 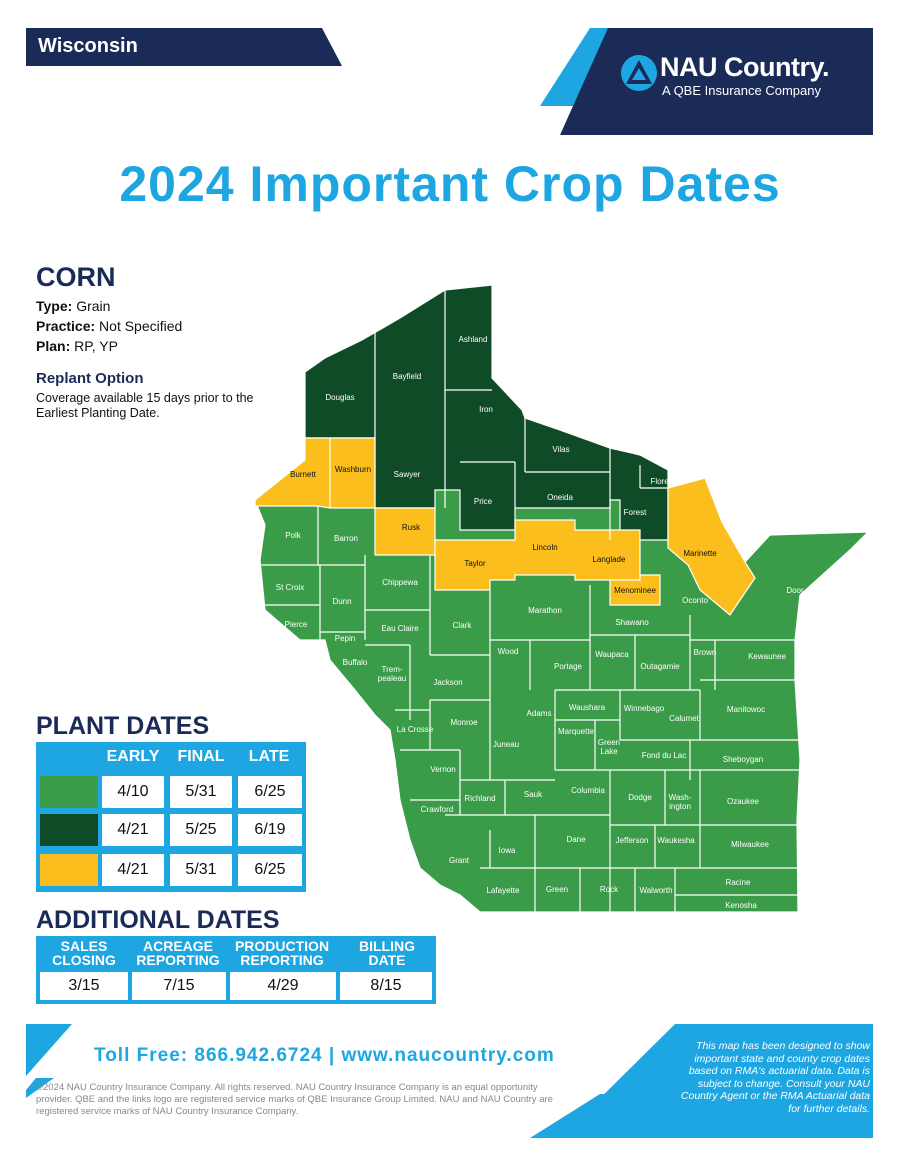 I want to click on legend-swatch-light-green, so click(x=69, y=792).